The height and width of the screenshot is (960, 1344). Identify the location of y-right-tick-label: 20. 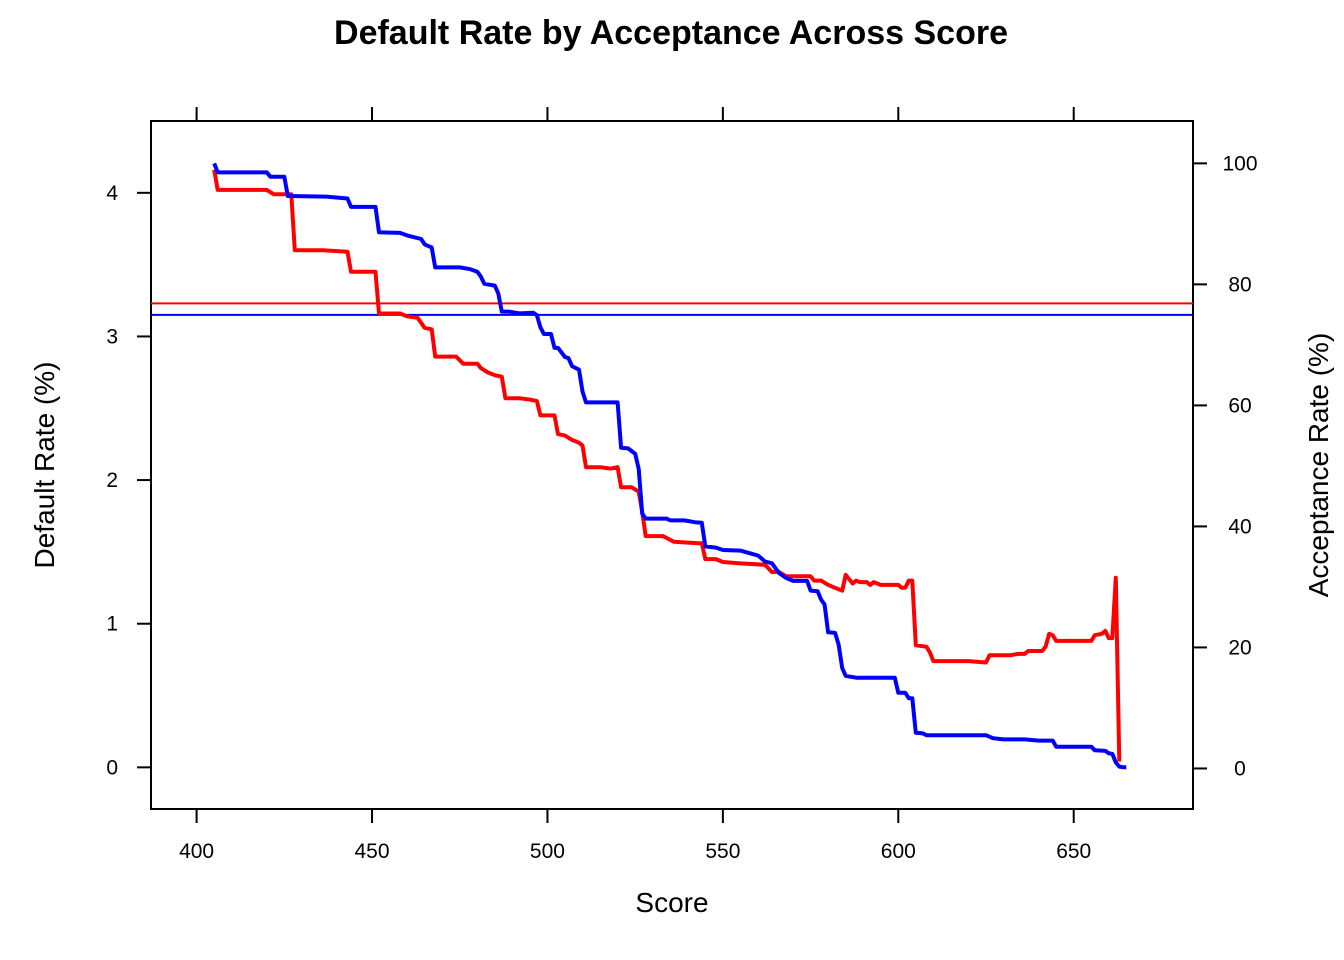
(1239, 647).